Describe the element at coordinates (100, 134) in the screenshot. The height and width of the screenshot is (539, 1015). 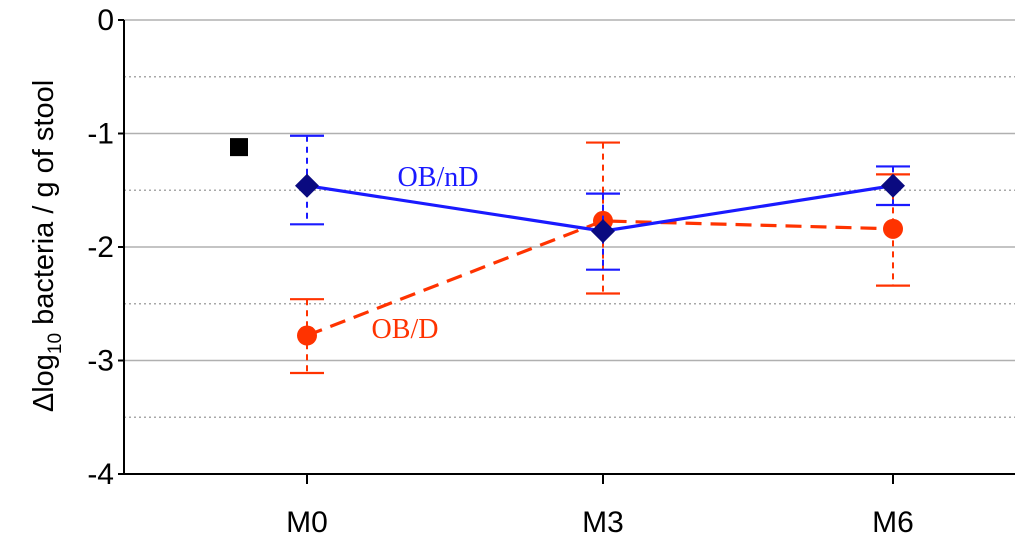
I see `y-tick-label: -1` at that location.